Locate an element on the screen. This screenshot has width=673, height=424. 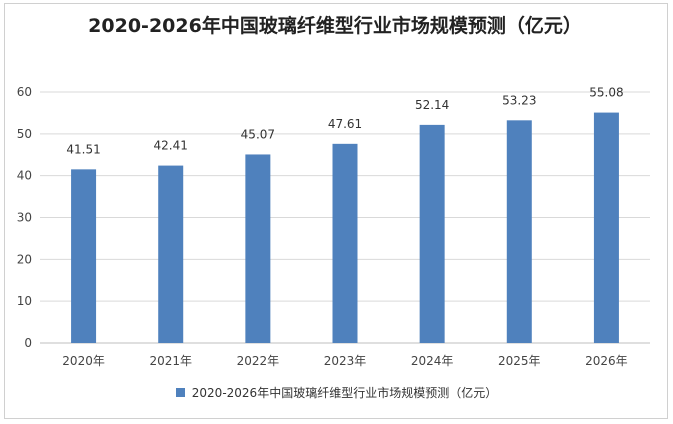
y-tick-label: 0 is located at coordinates (28, 343).